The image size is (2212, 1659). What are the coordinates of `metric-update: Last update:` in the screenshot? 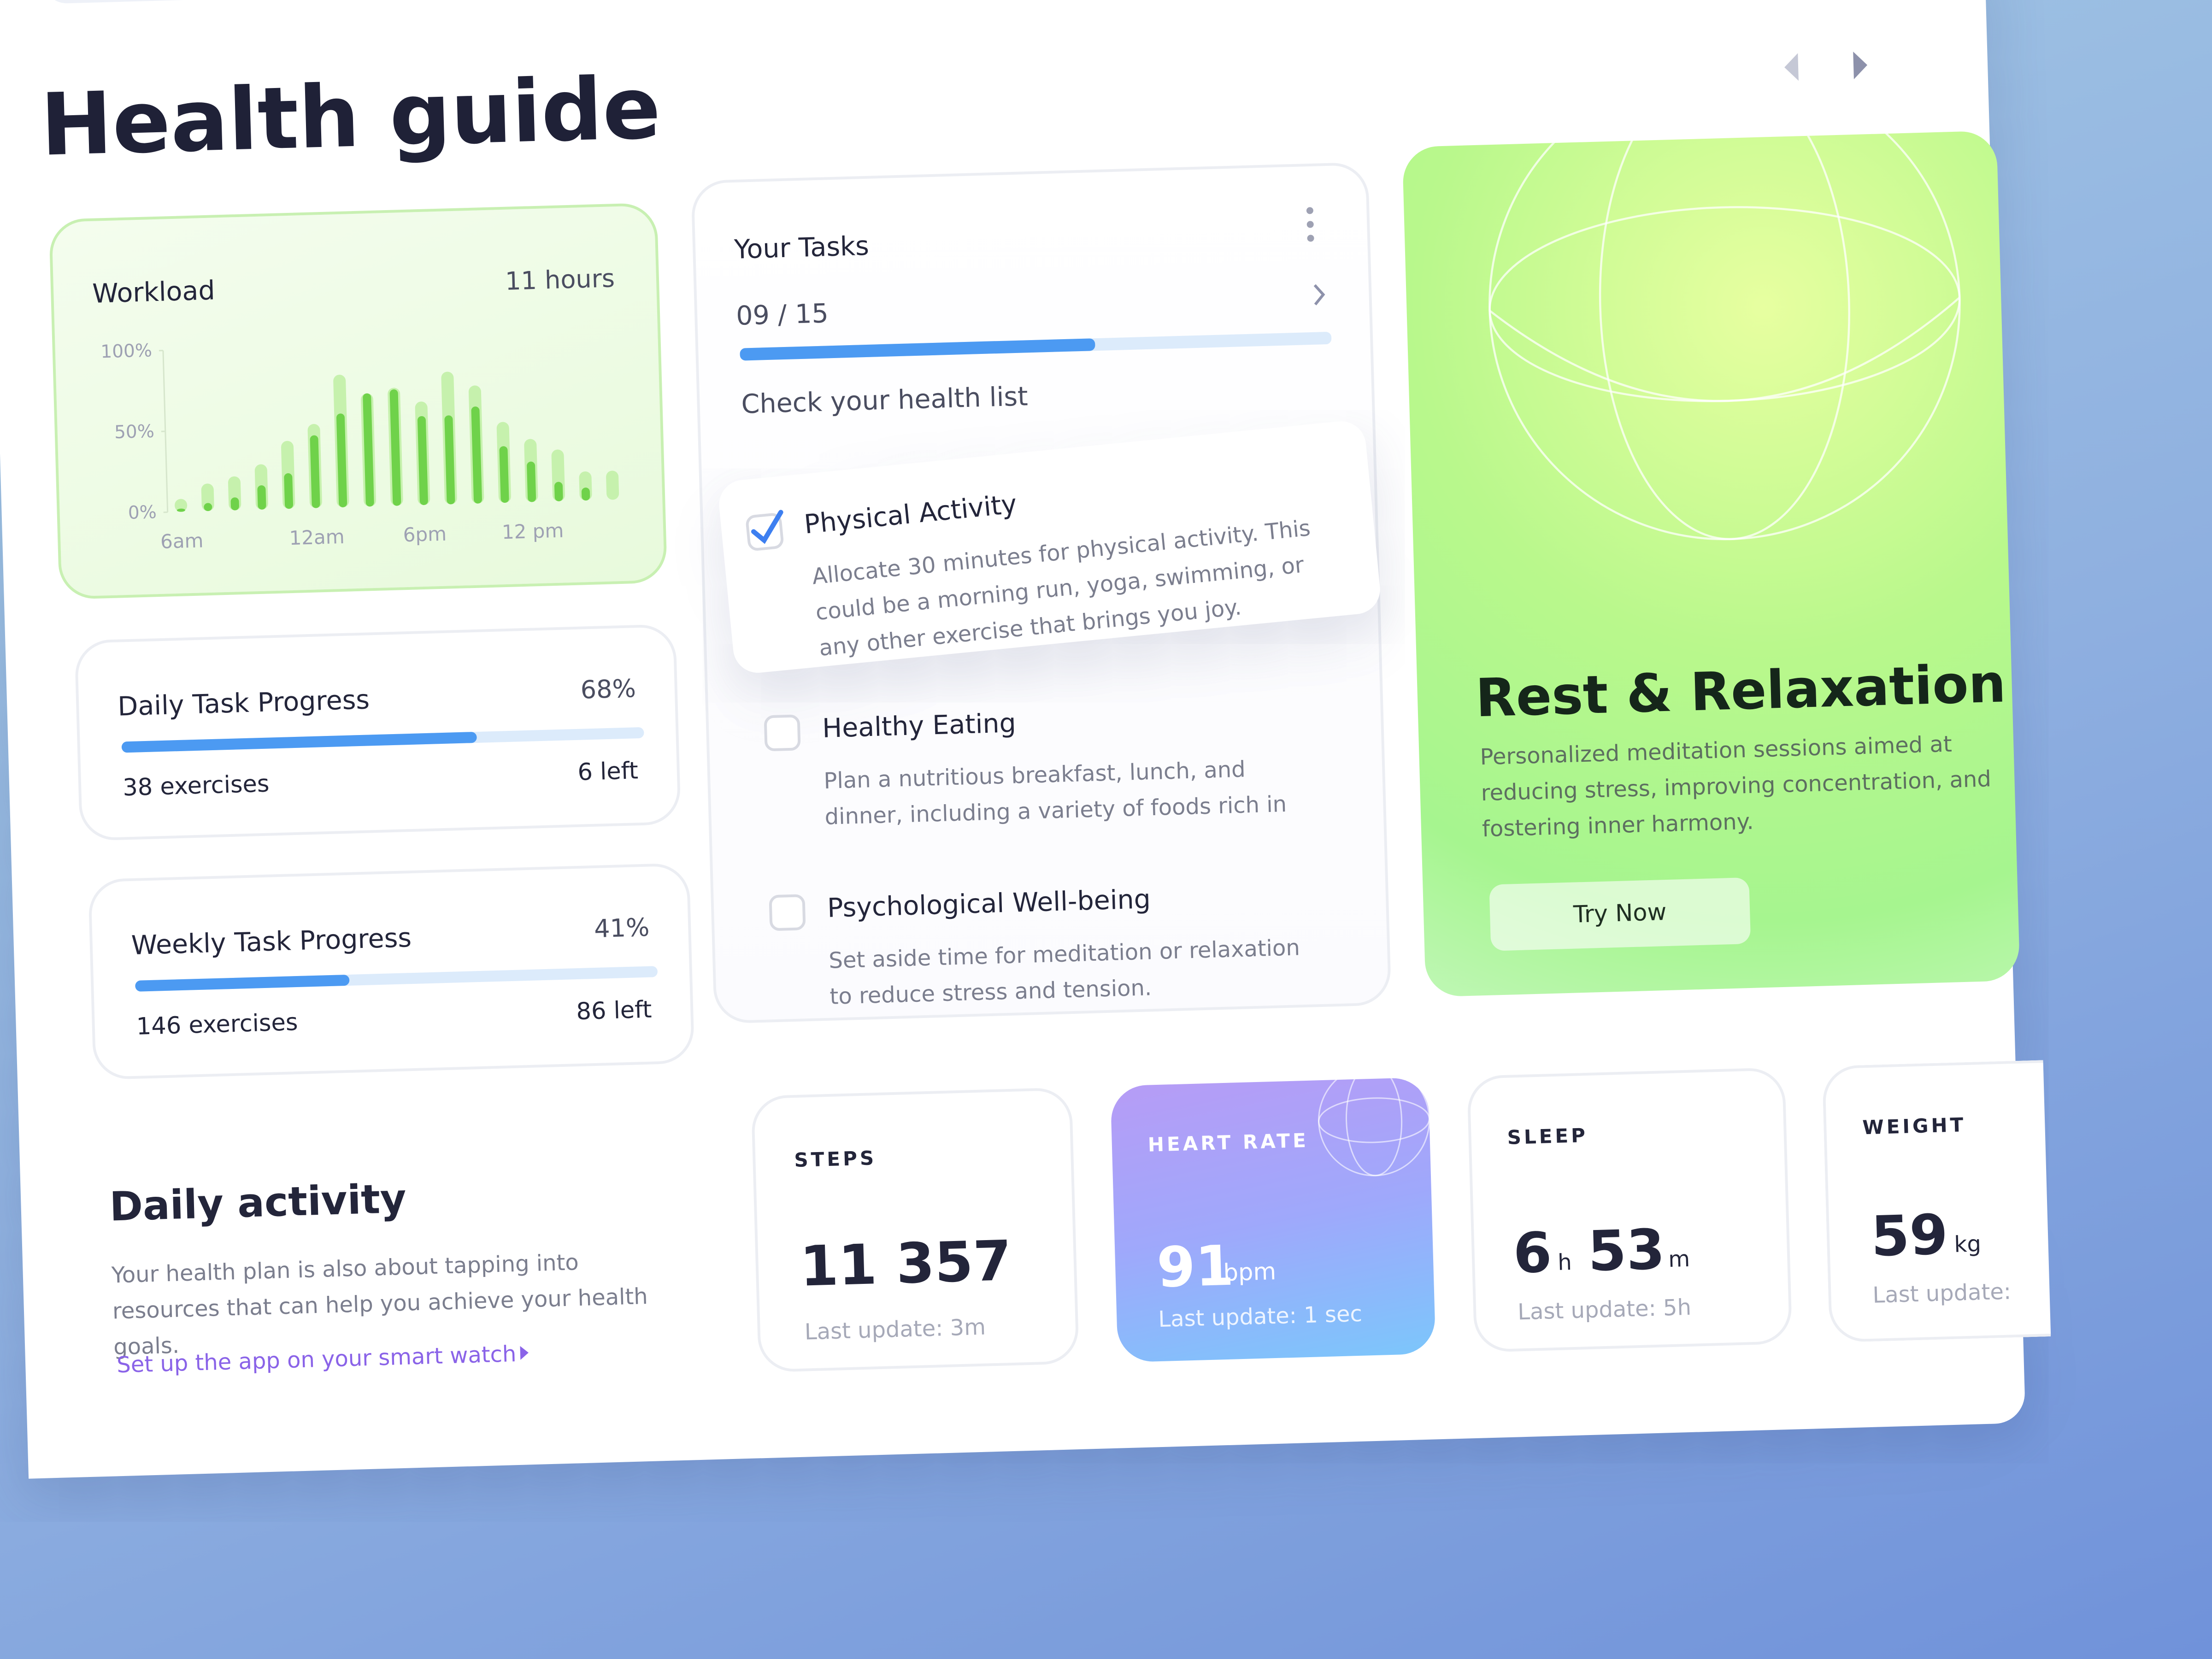 It's located at (1942, 1293).